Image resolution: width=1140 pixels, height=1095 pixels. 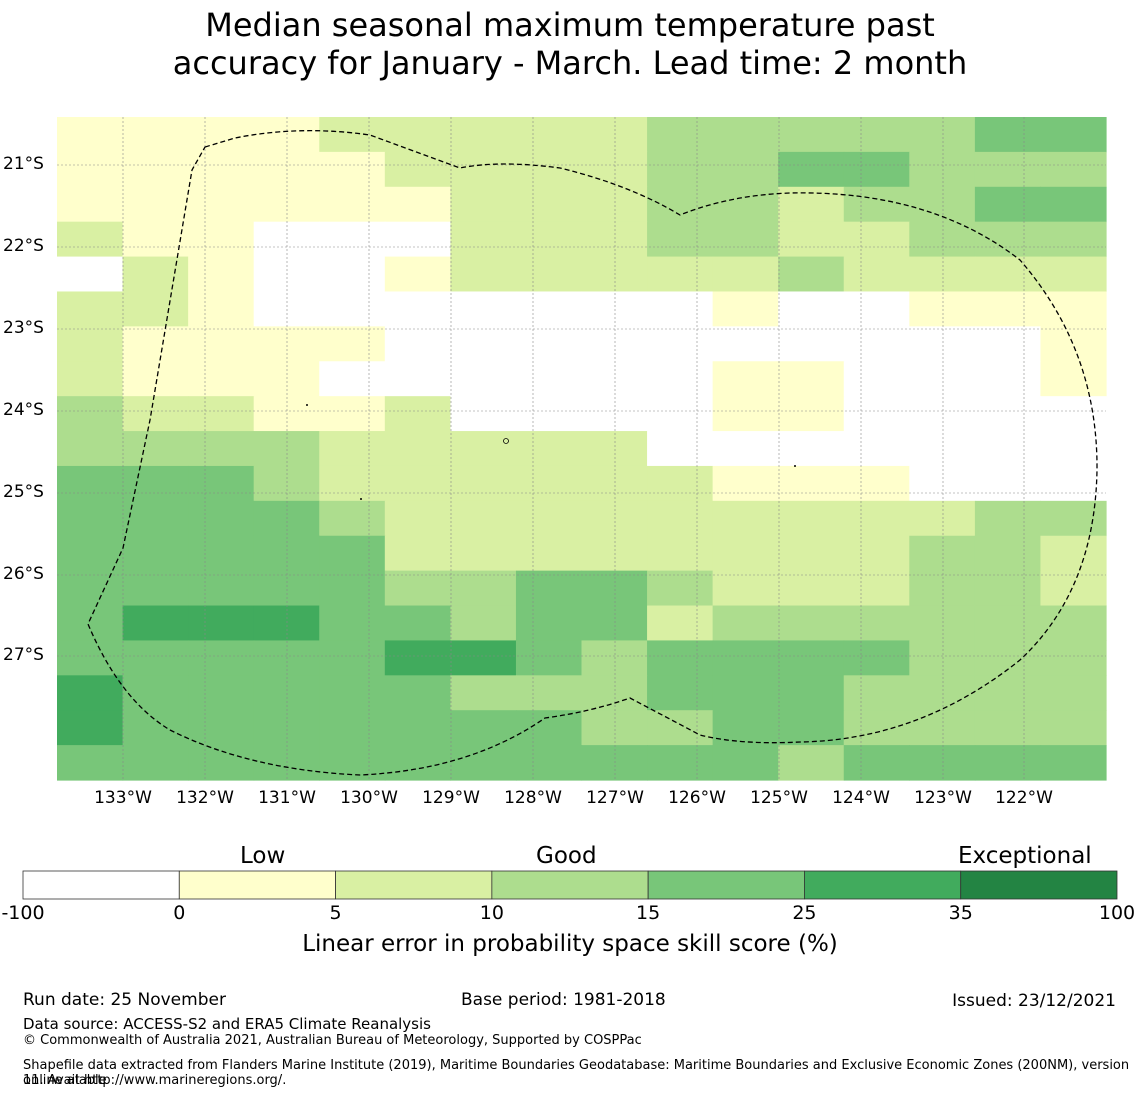 What do you see at coordinates (23, 492) in the screenshot?
I see `latitude-label: 25°S` at bounding box center [23, 492].